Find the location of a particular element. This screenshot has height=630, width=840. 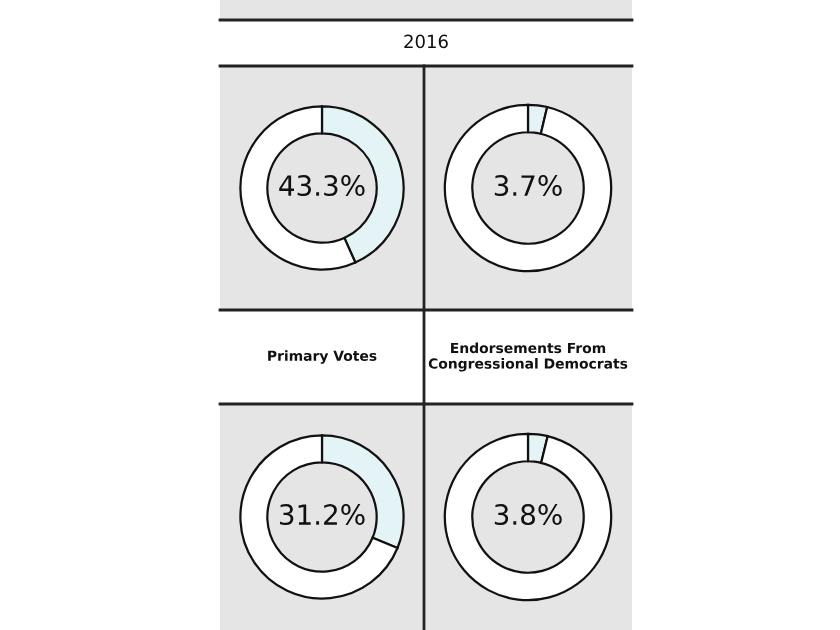

data-label: 3.7% is located at coordinates (528, 186).